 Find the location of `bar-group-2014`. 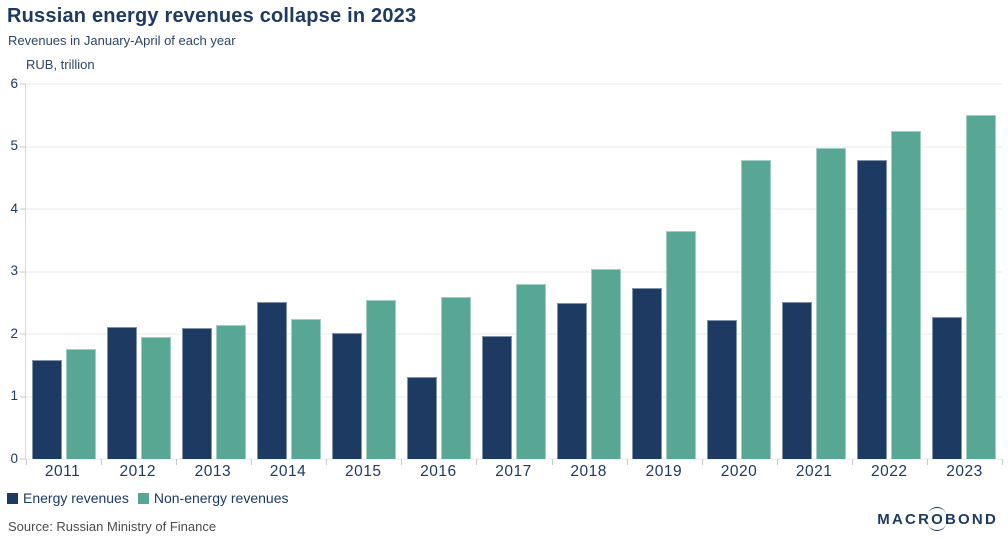

bar-group-2014 is located at coordinates (288, 271).